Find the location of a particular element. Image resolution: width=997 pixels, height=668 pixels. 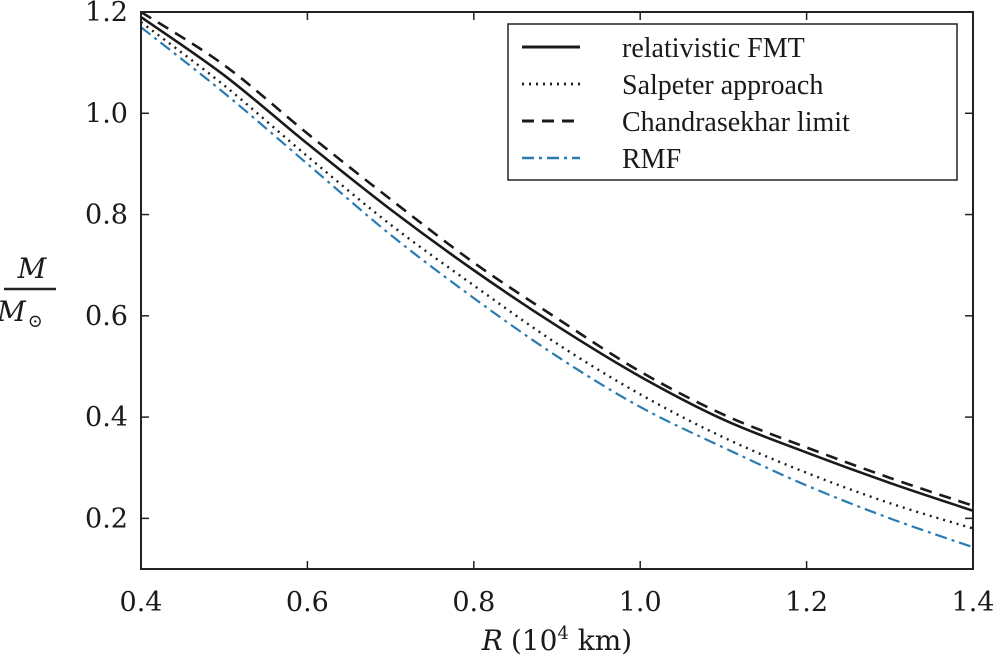

legend-box is located at coordinates (732, 102).